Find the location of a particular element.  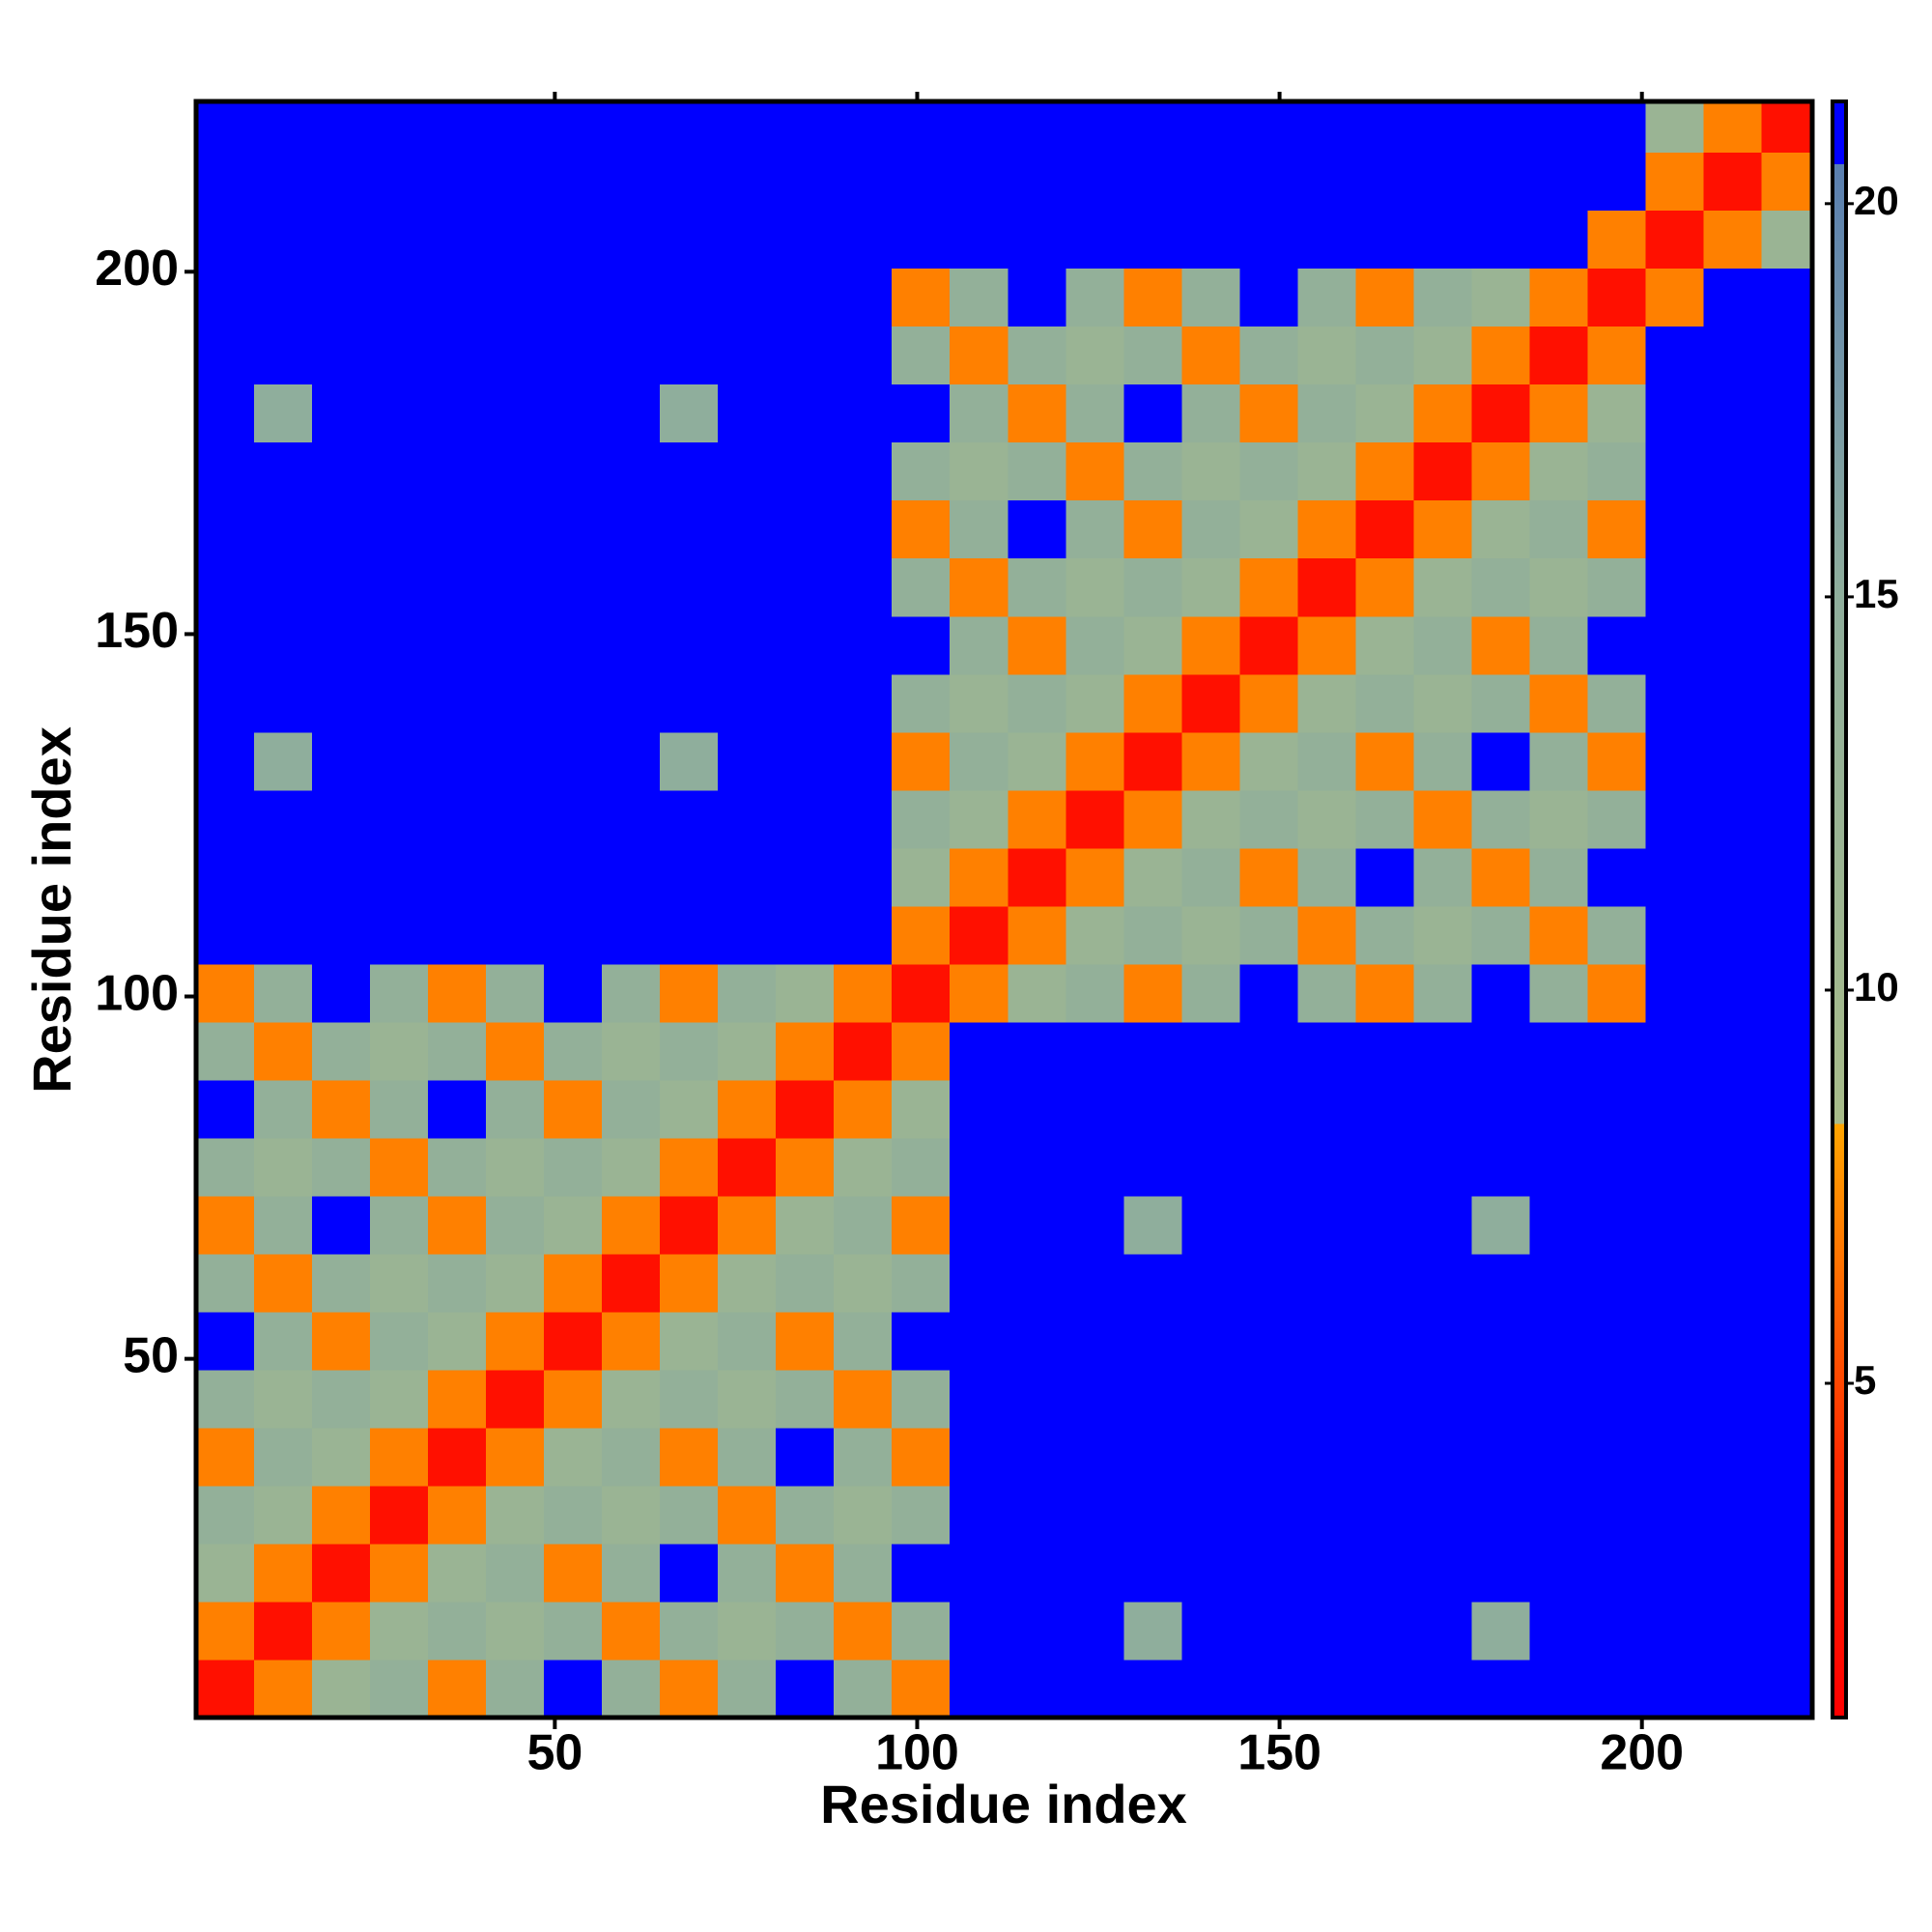

y-tick-label: 200 is located at coordinates (137, 269).